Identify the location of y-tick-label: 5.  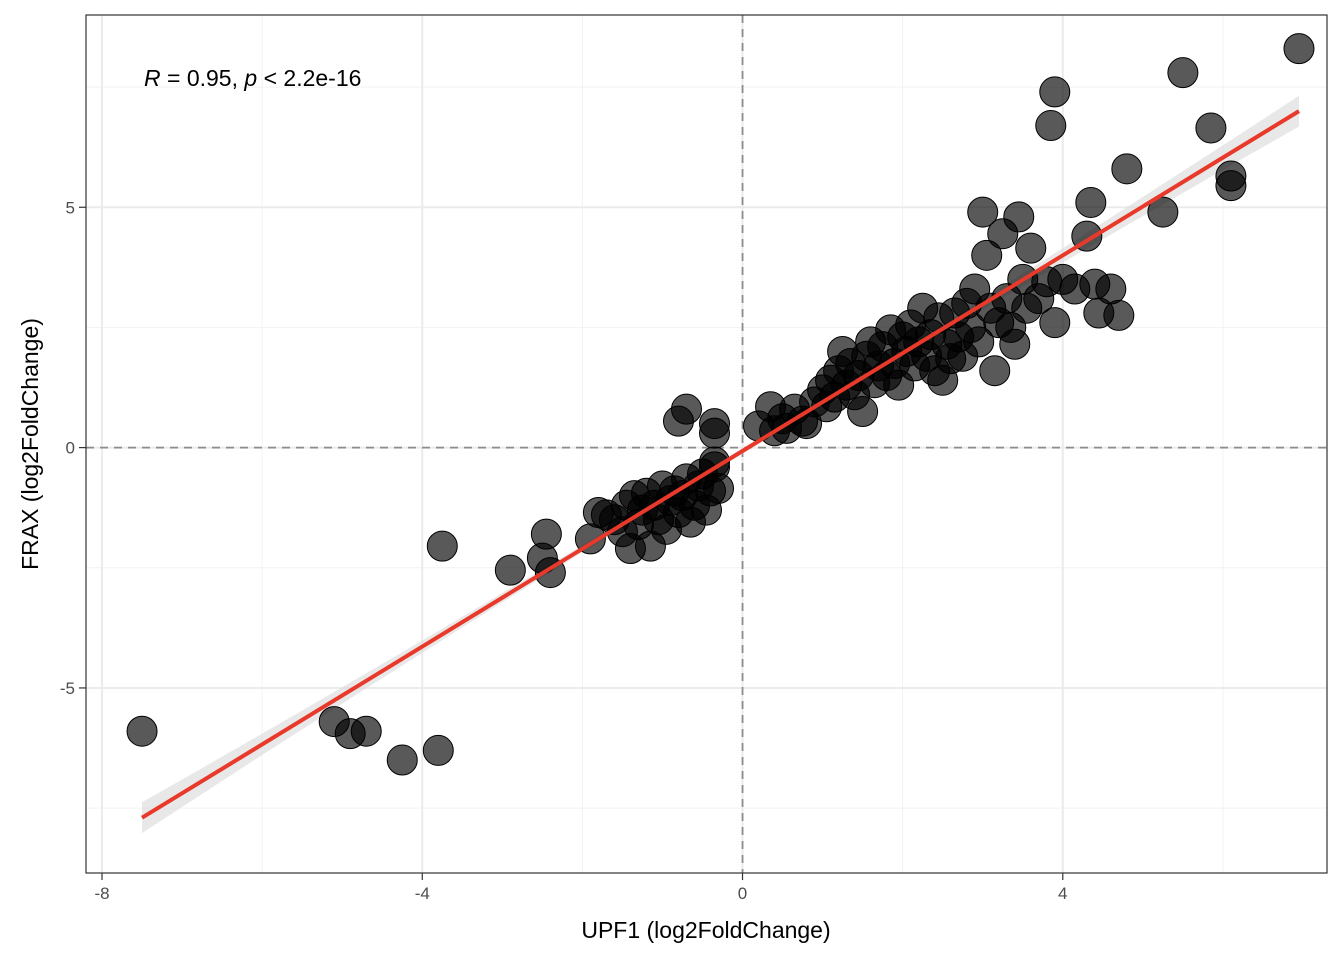
(70, 207).